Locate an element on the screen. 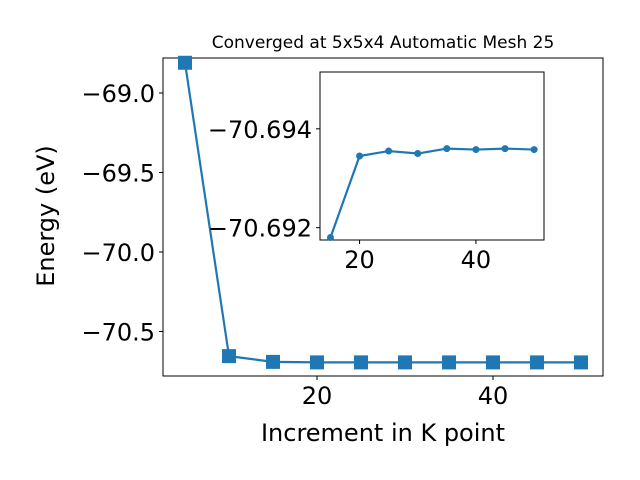  inset-plot-frame is located at coordinates (432, 156).